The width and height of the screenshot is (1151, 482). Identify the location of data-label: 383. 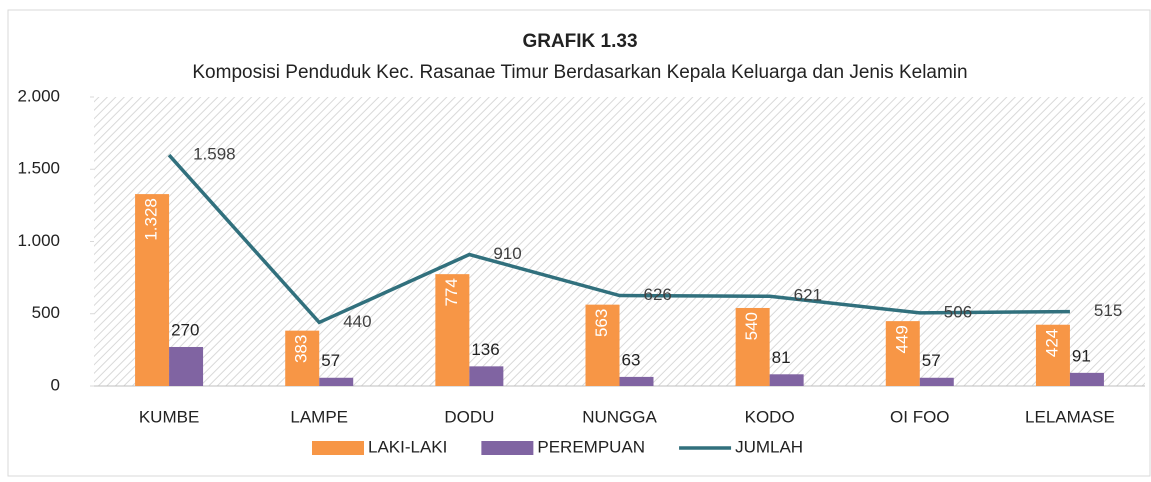
(301, 349).